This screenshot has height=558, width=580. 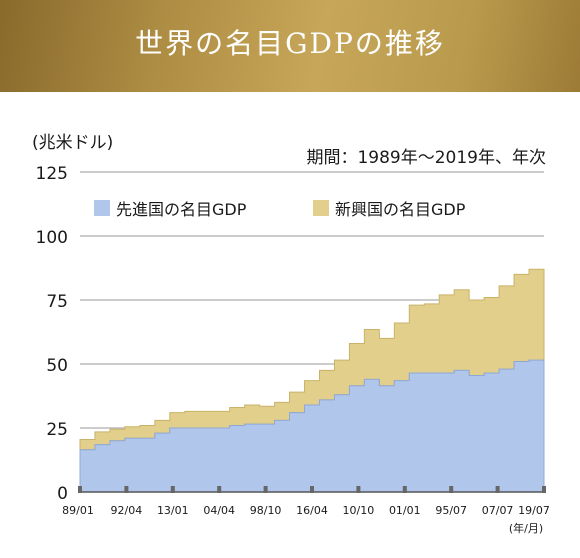 I want to click on legend-label: 先進国の名目GDP, so click(x=181, y=209).